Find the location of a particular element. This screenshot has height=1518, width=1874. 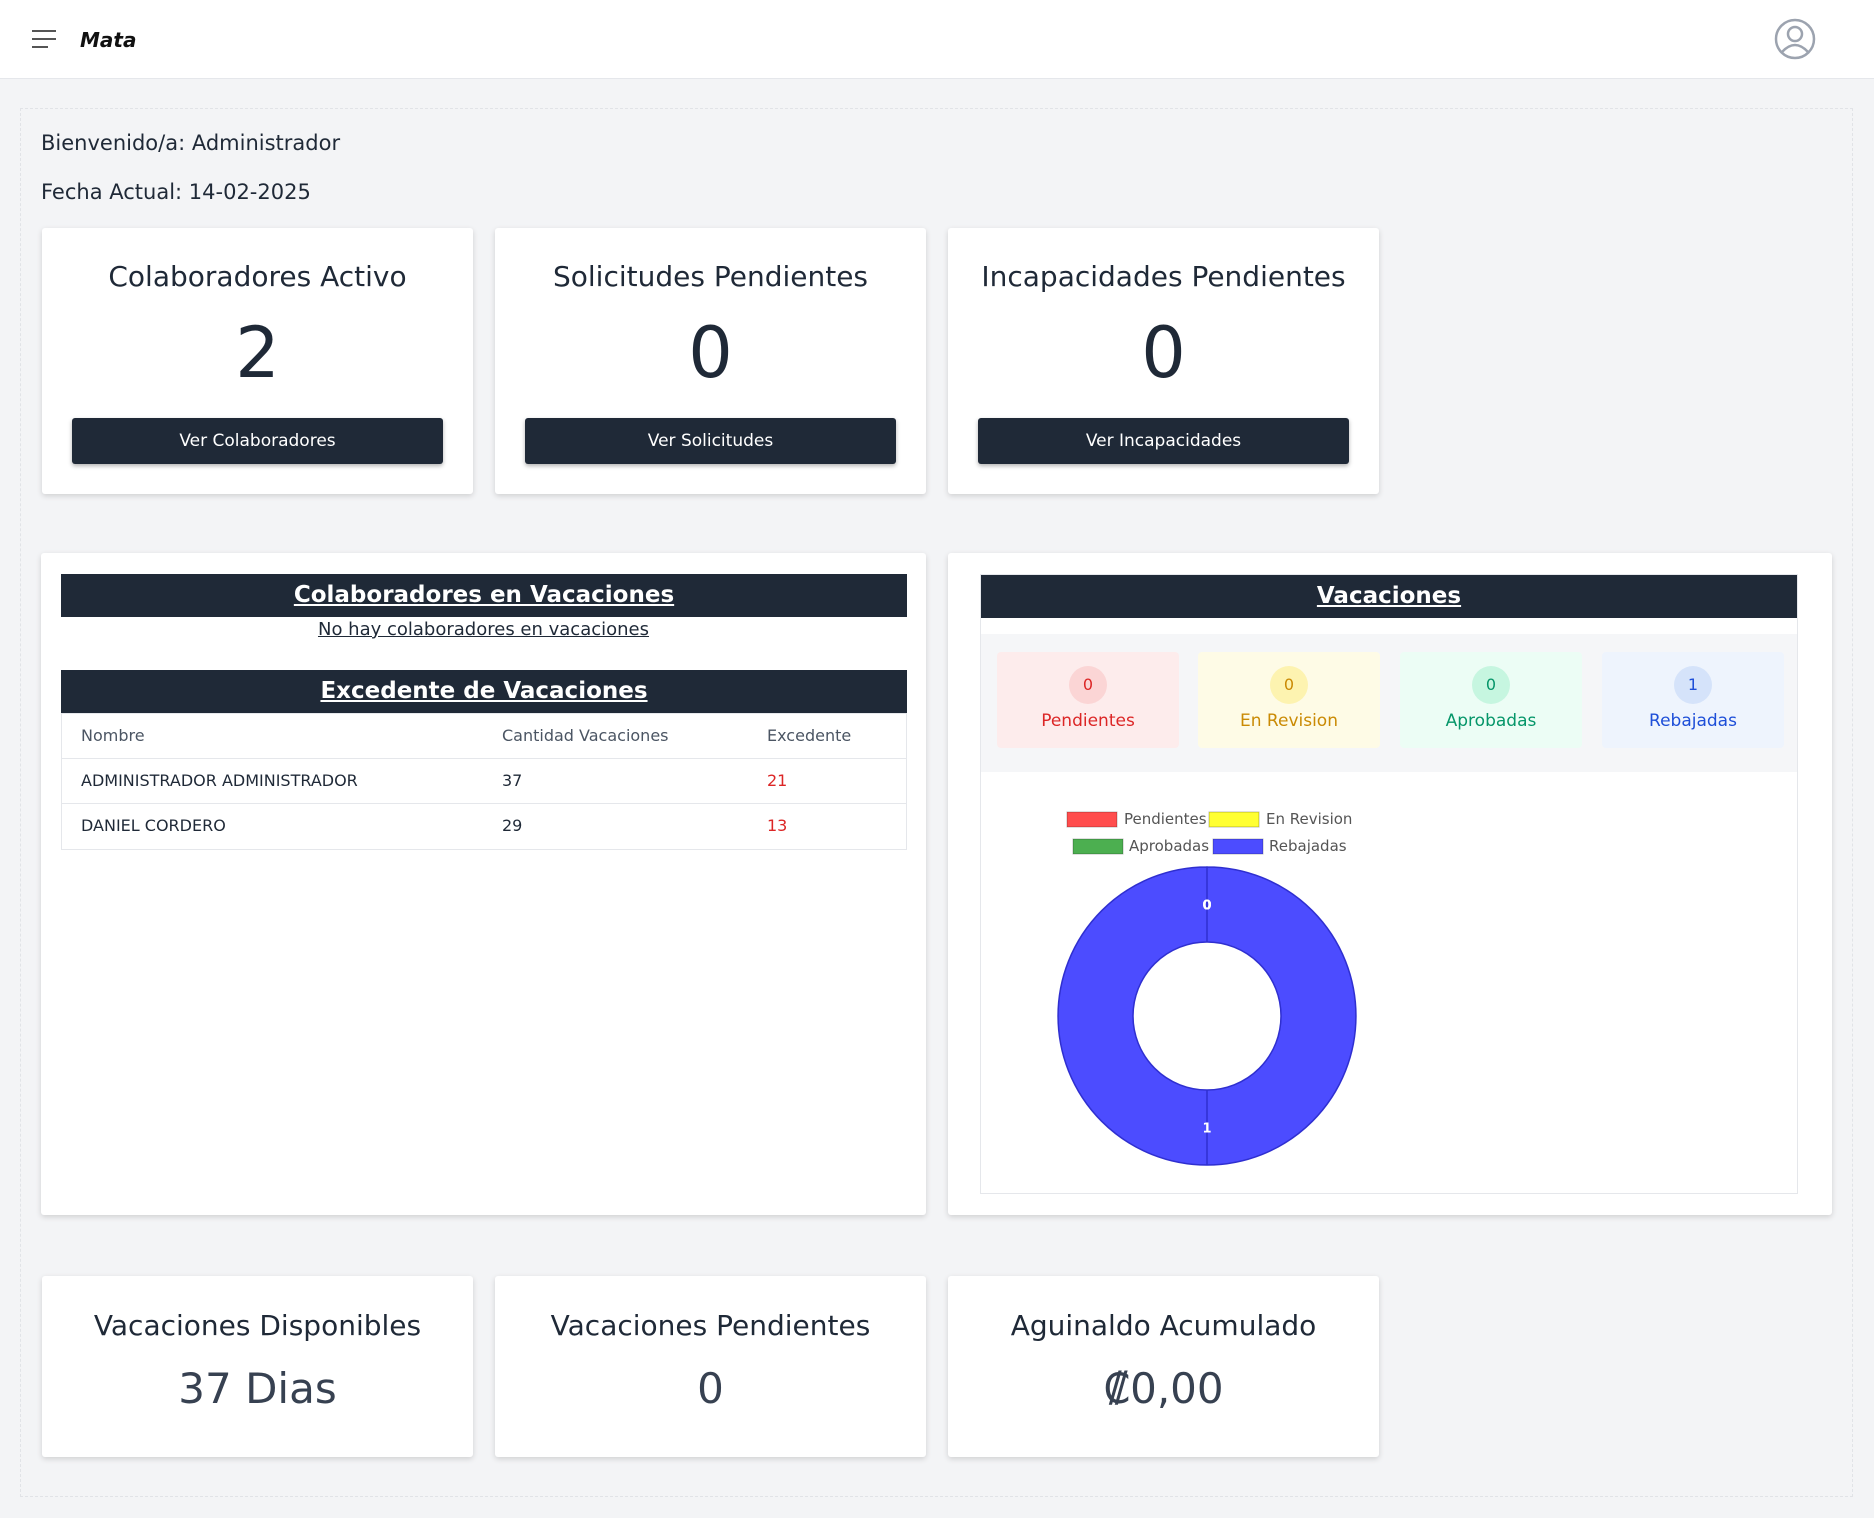

bottom-card: Vacaciones Pendientes 0 is located at coordinates (710, 1366).